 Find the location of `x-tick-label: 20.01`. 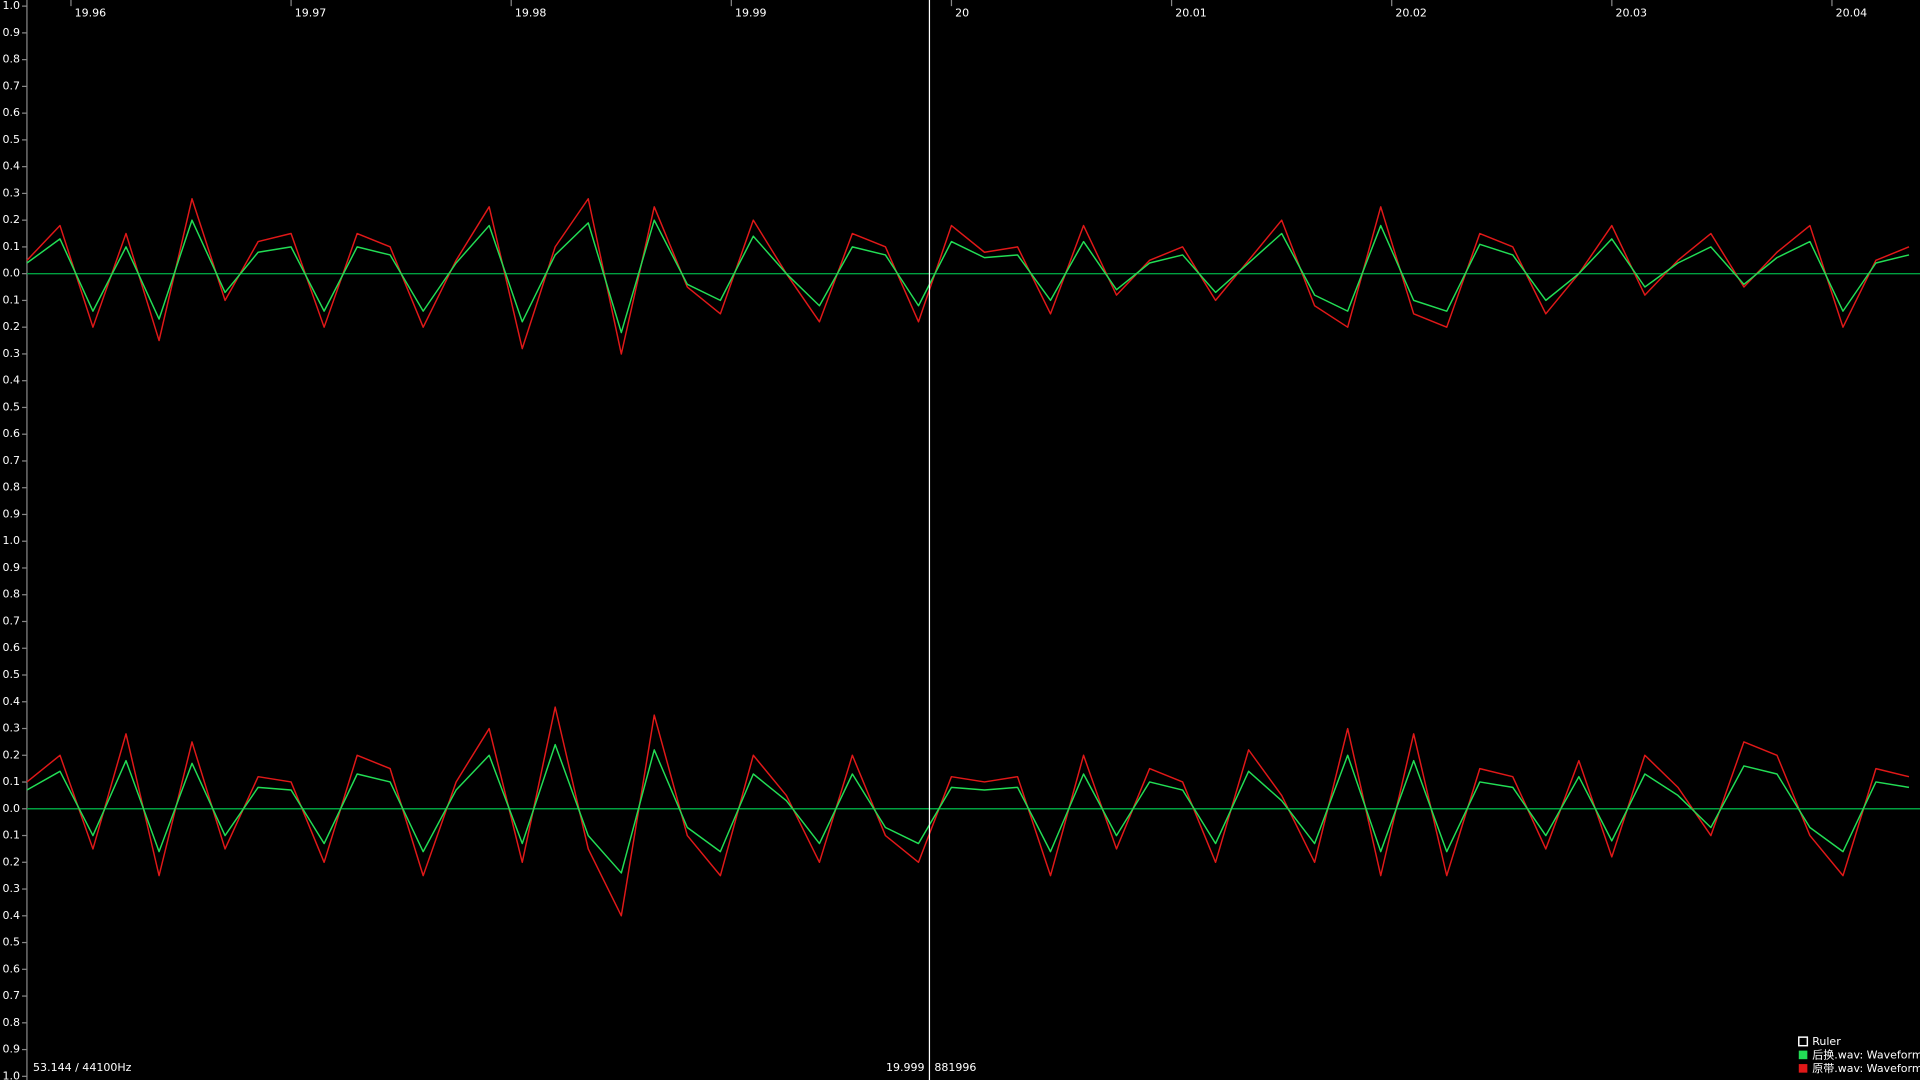

x-tick-label: 20.01 is located at coordinates (1191, 12).